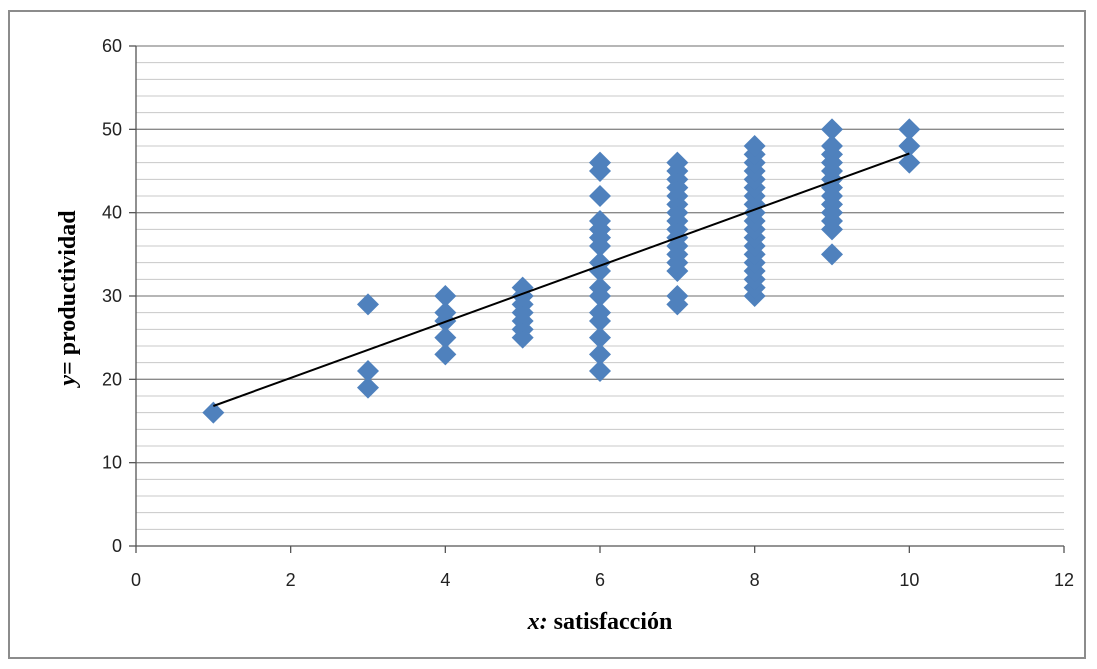 Image resolution: width=1097 pixels, height=669 pixels. Describe the element at coordinates (909, 580) in the screenshot. I see `x-tick-label: 10` at that location.